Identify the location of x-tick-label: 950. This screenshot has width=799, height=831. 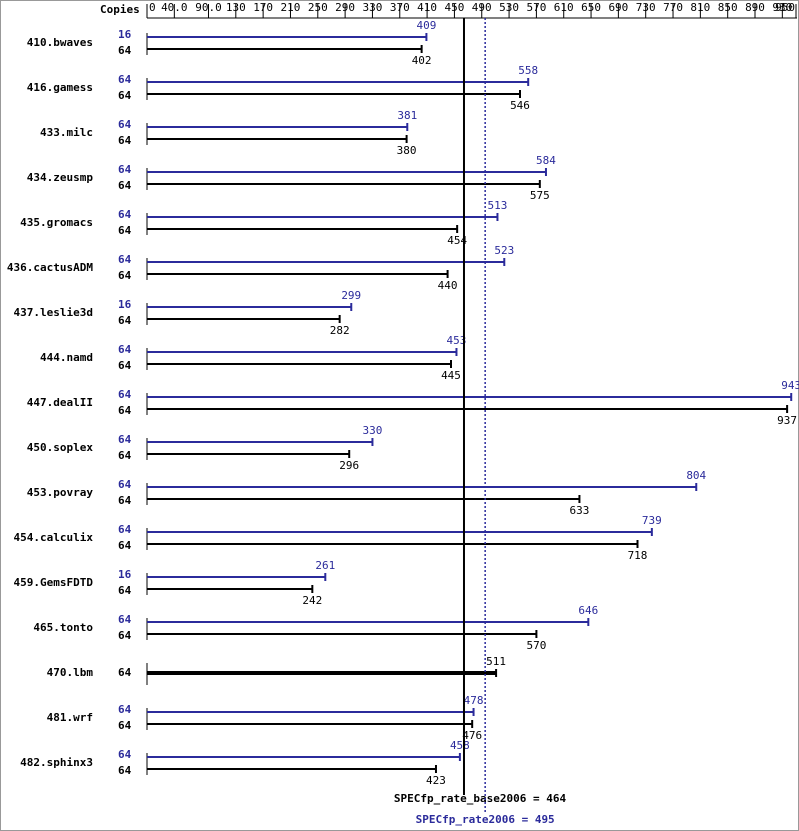
(785, 7).